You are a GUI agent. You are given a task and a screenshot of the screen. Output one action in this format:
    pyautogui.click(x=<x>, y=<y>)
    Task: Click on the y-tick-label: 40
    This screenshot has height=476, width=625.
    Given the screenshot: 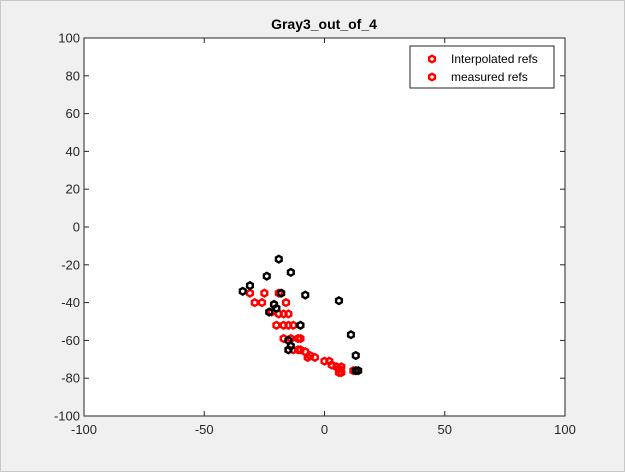 What is the action you would take?
    pyautogui.click(x=73, y=151)
    